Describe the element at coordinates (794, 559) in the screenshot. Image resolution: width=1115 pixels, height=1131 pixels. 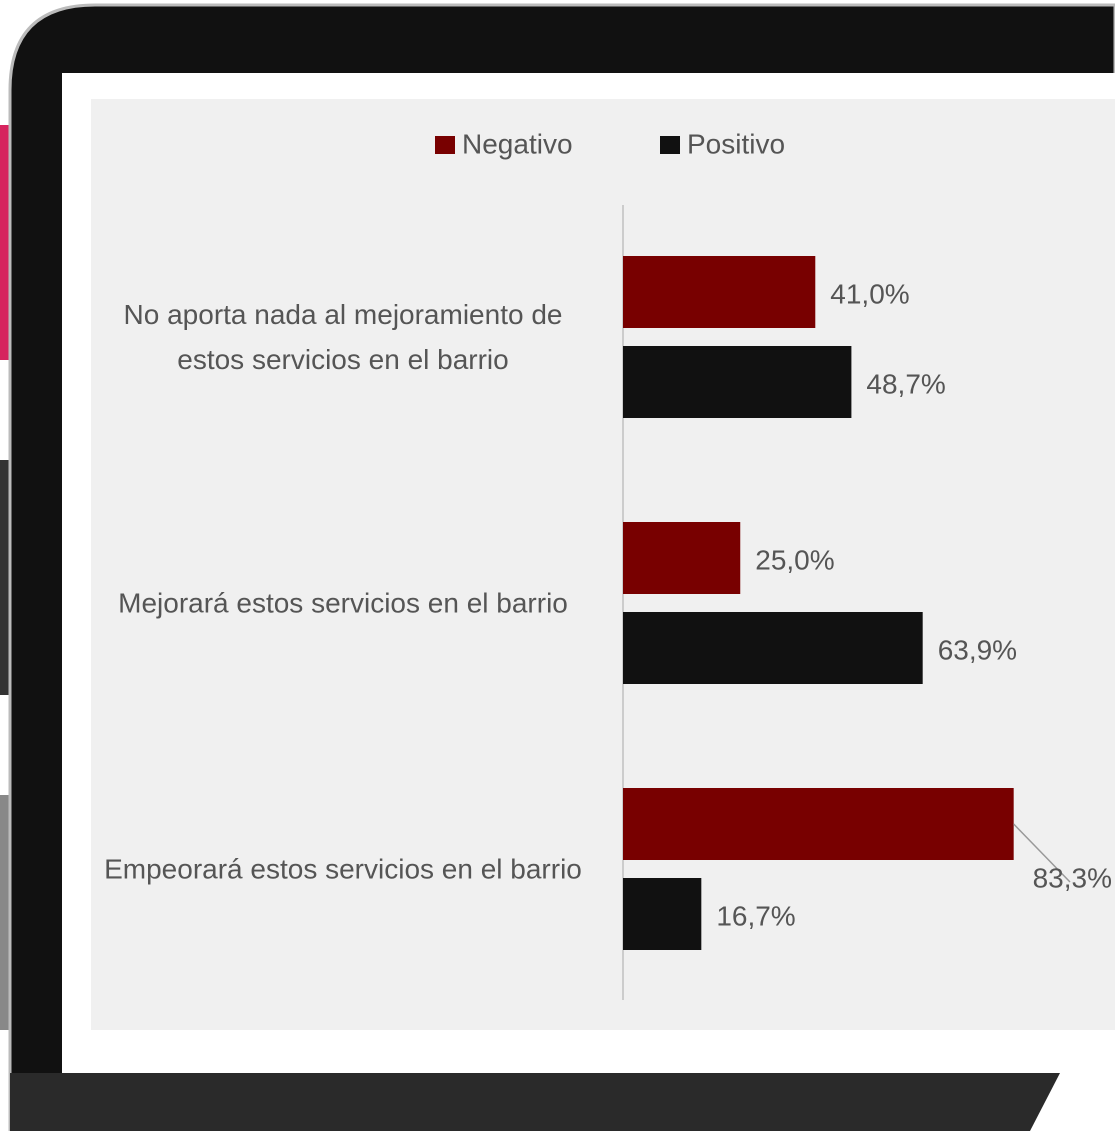
I see `value-label: 25,0%` at that location.